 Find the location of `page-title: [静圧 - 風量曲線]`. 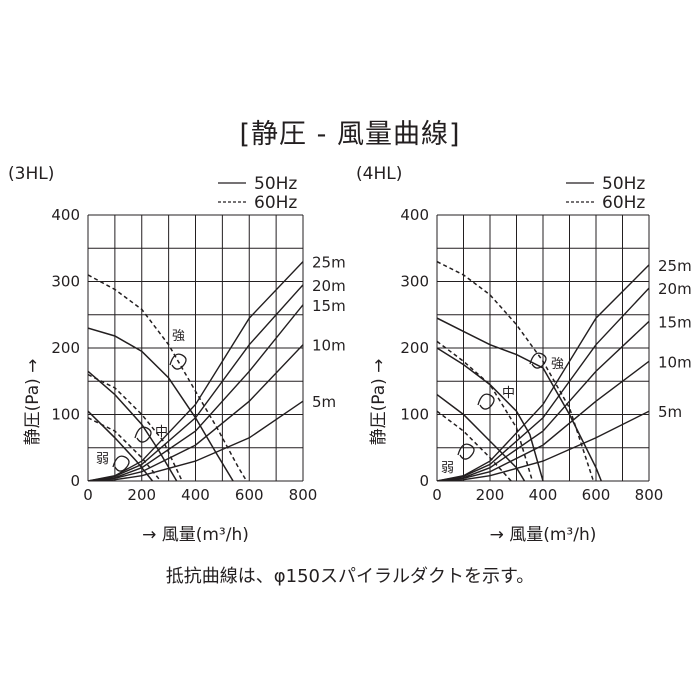

page-title: [静圧 - 風量曲線] is located at coordinates (350, 134).